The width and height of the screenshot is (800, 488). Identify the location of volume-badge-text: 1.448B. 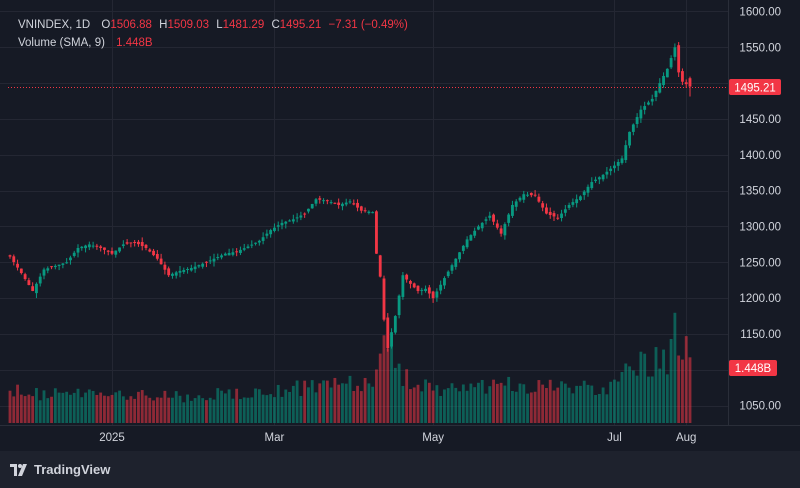
(753, 369).